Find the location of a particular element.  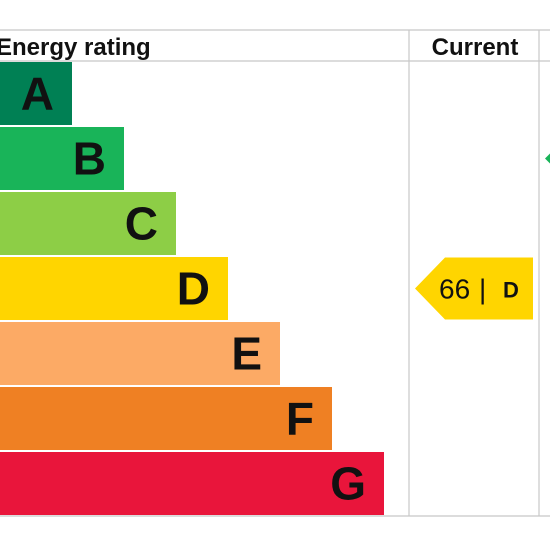

band-letter-g: G is located at coordinates (348, 484).